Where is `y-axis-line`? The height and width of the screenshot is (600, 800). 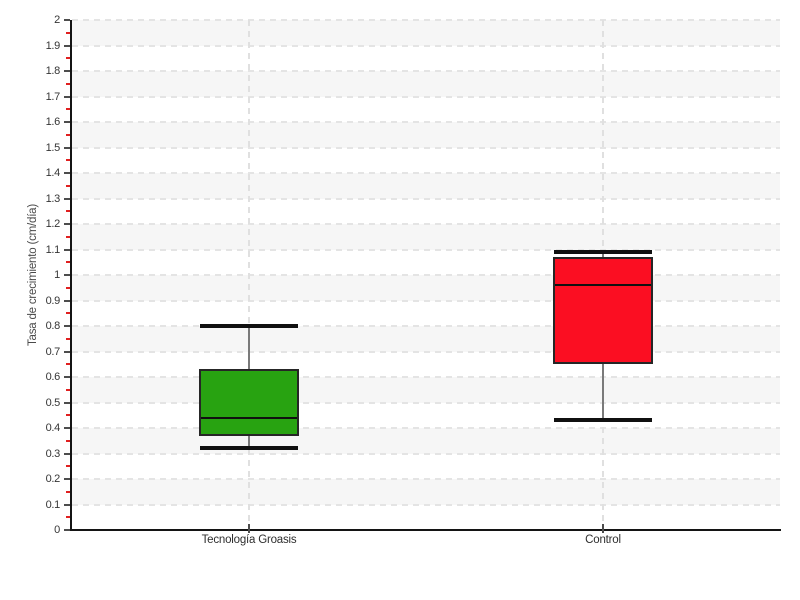 y-axis-line is located at coordinates (71, 275).